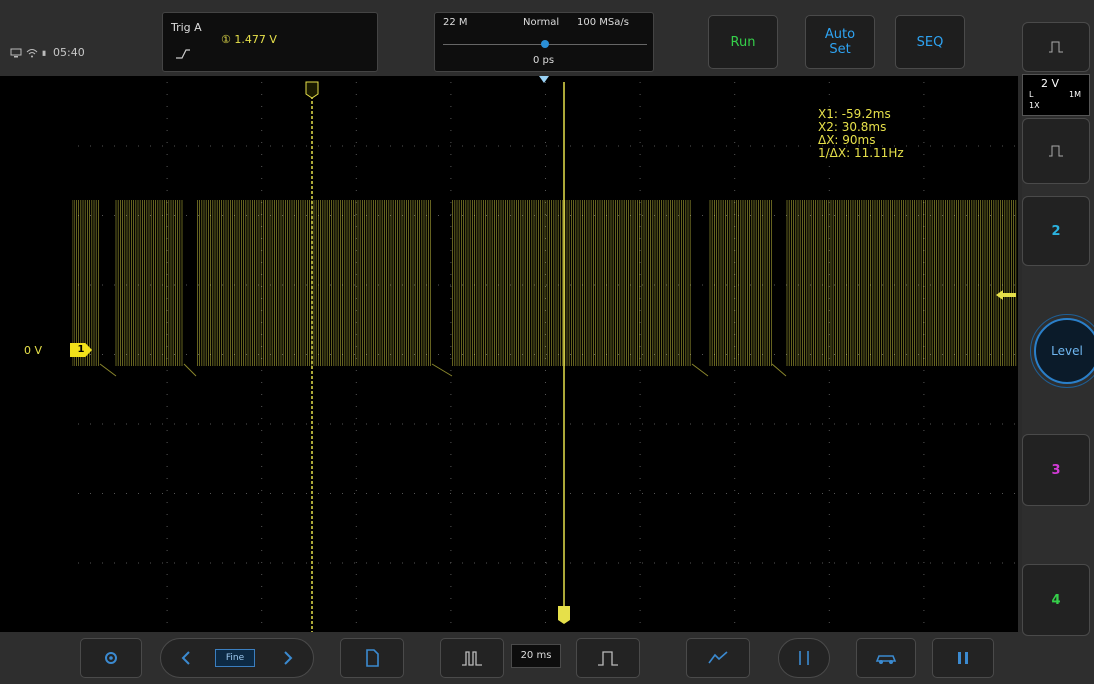  I want to click on ch1-pulse-down-button, so click(1056, 151).